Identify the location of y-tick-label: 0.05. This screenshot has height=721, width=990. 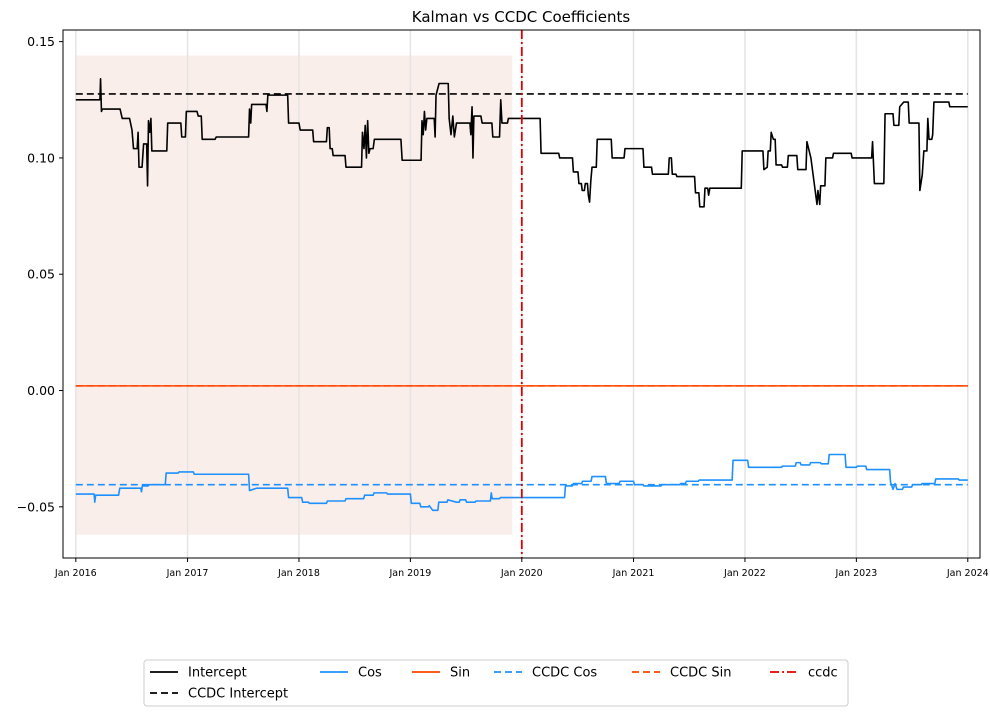
(41, 274).